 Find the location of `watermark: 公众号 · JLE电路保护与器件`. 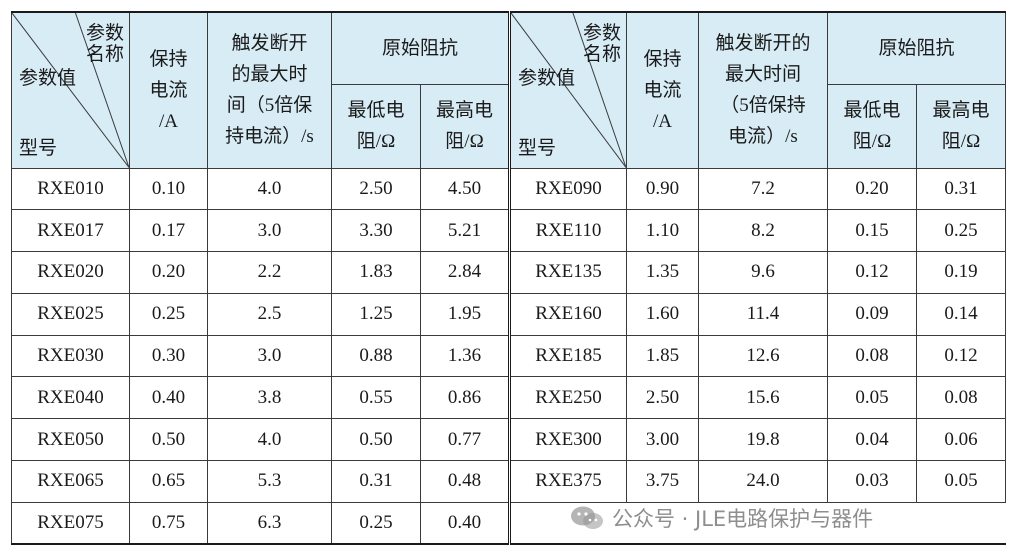

watermark: 公众号 · JLE电路保护与器件 is located at coordinates (722, 518).